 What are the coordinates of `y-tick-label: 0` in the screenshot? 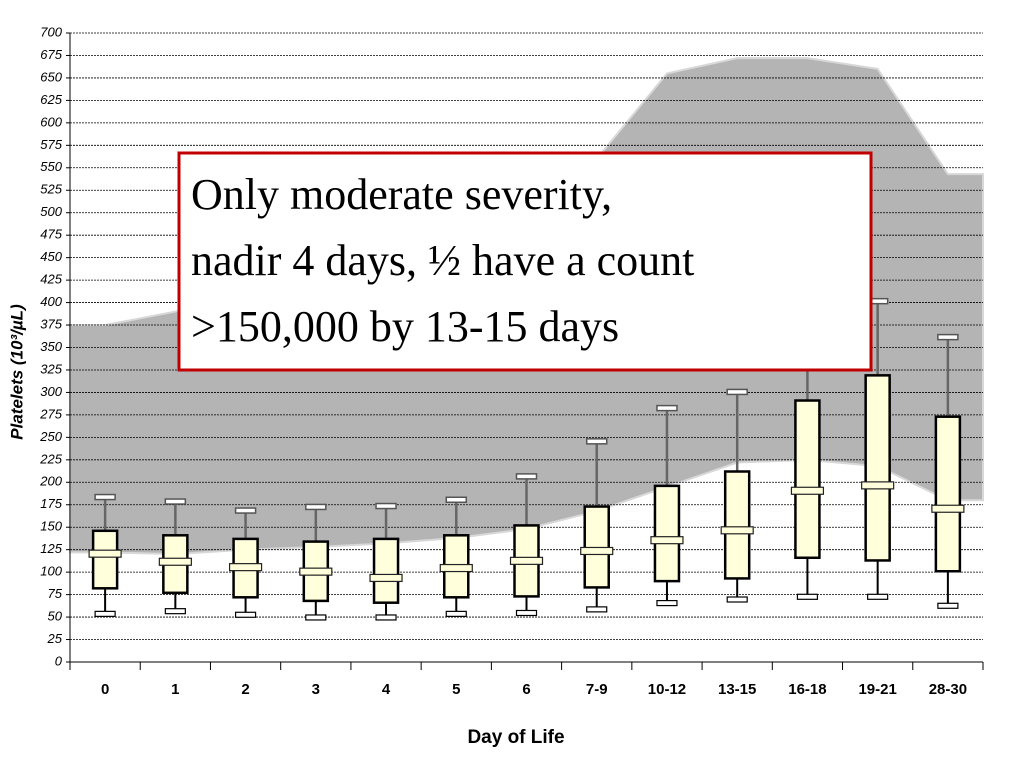 It's located at (59, 660).